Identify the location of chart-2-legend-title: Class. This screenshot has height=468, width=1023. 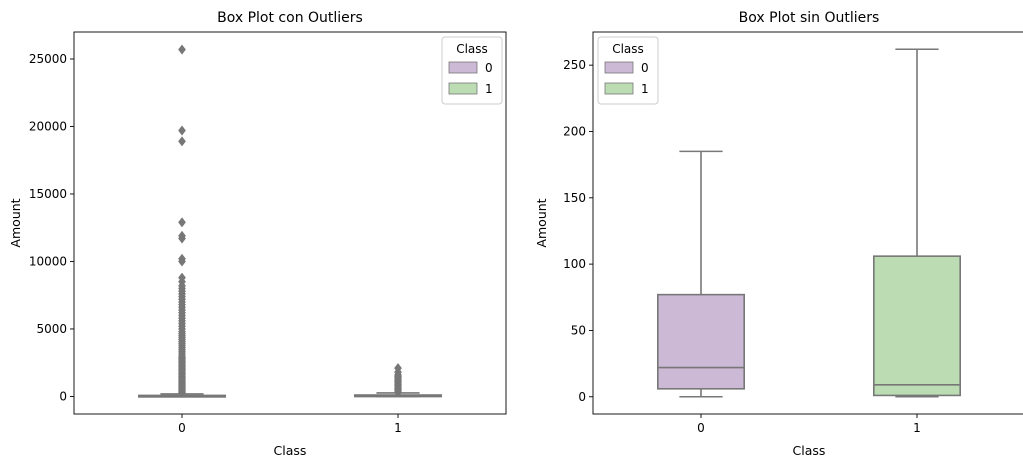
(628, 49).